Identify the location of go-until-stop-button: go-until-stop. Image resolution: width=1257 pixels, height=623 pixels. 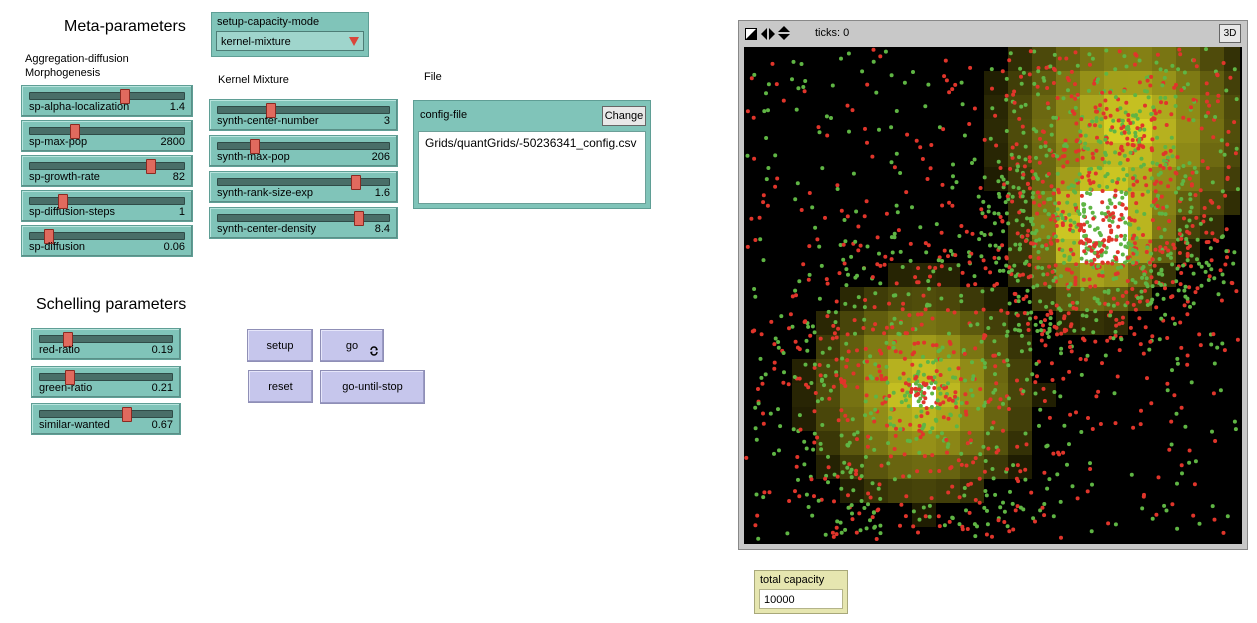
(372, 387).